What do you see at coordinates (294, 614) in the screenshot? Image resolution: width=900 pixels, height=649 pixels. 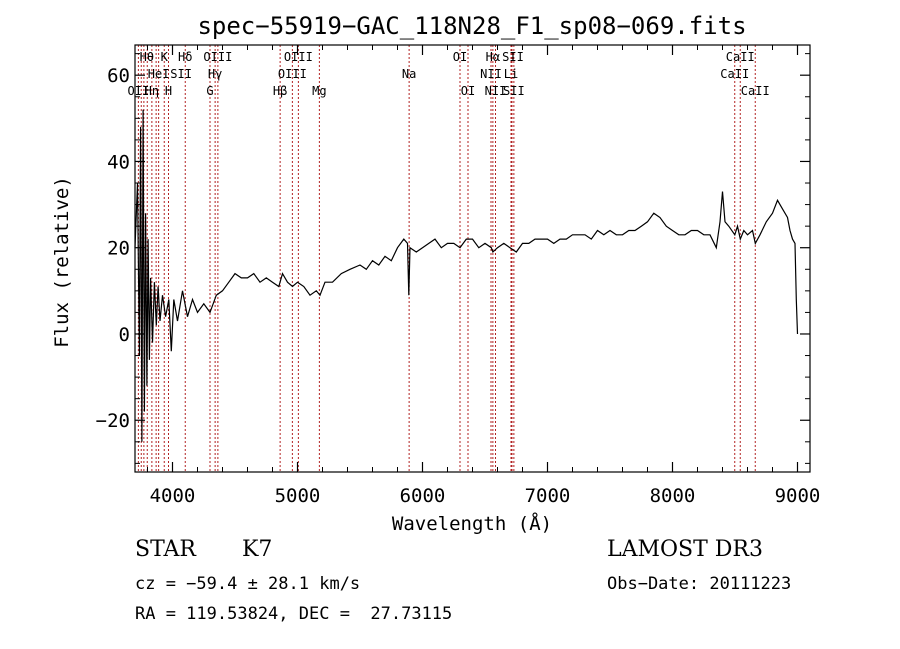 I see `coordinates-readout: RA = 119.53824, DEC = 27.73115` at bounding box center [294, 614].